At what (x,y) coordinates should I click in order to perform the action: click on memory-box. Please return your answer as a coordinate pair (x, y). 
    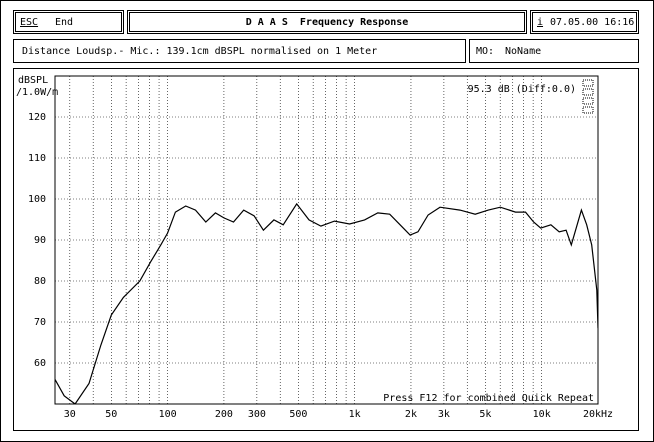
    Looking at the image, I should click on (554, 51).